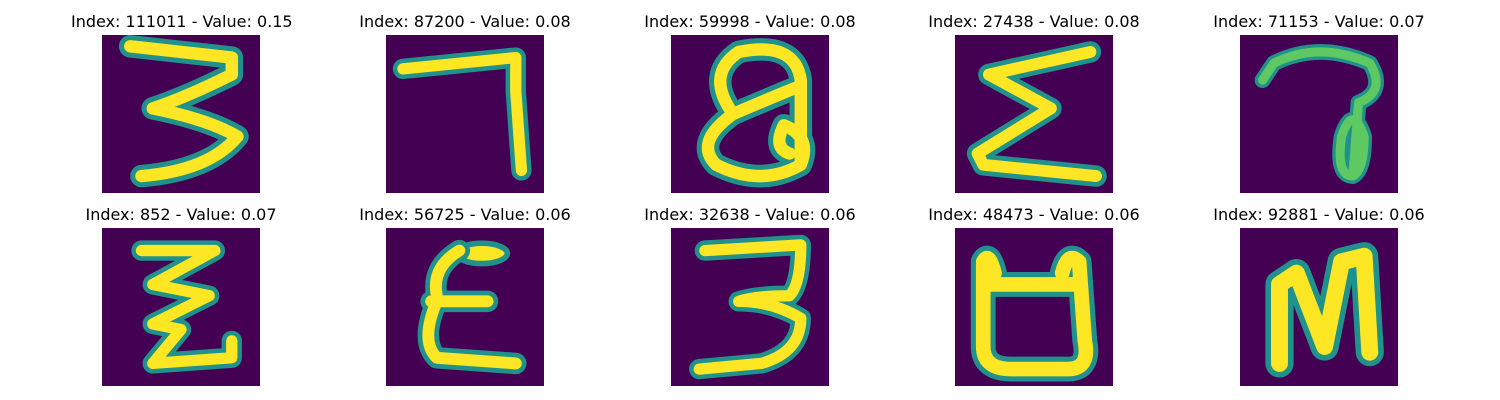 This screenshot has height=400, width=1500. I want to click on glyph-sigma-image, so click(1034, 114).